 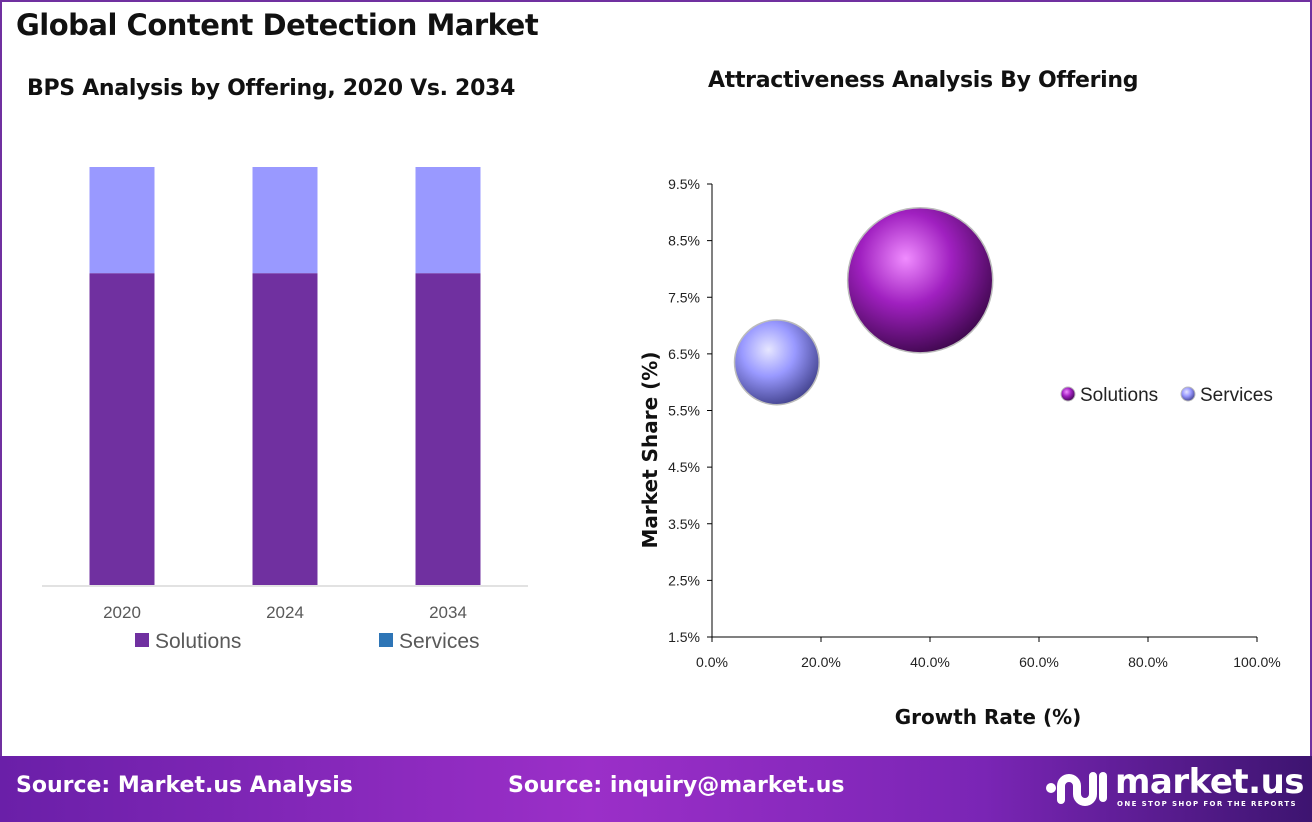 I want to click on legend-marker-solutions, so click(x=1068, y=394).